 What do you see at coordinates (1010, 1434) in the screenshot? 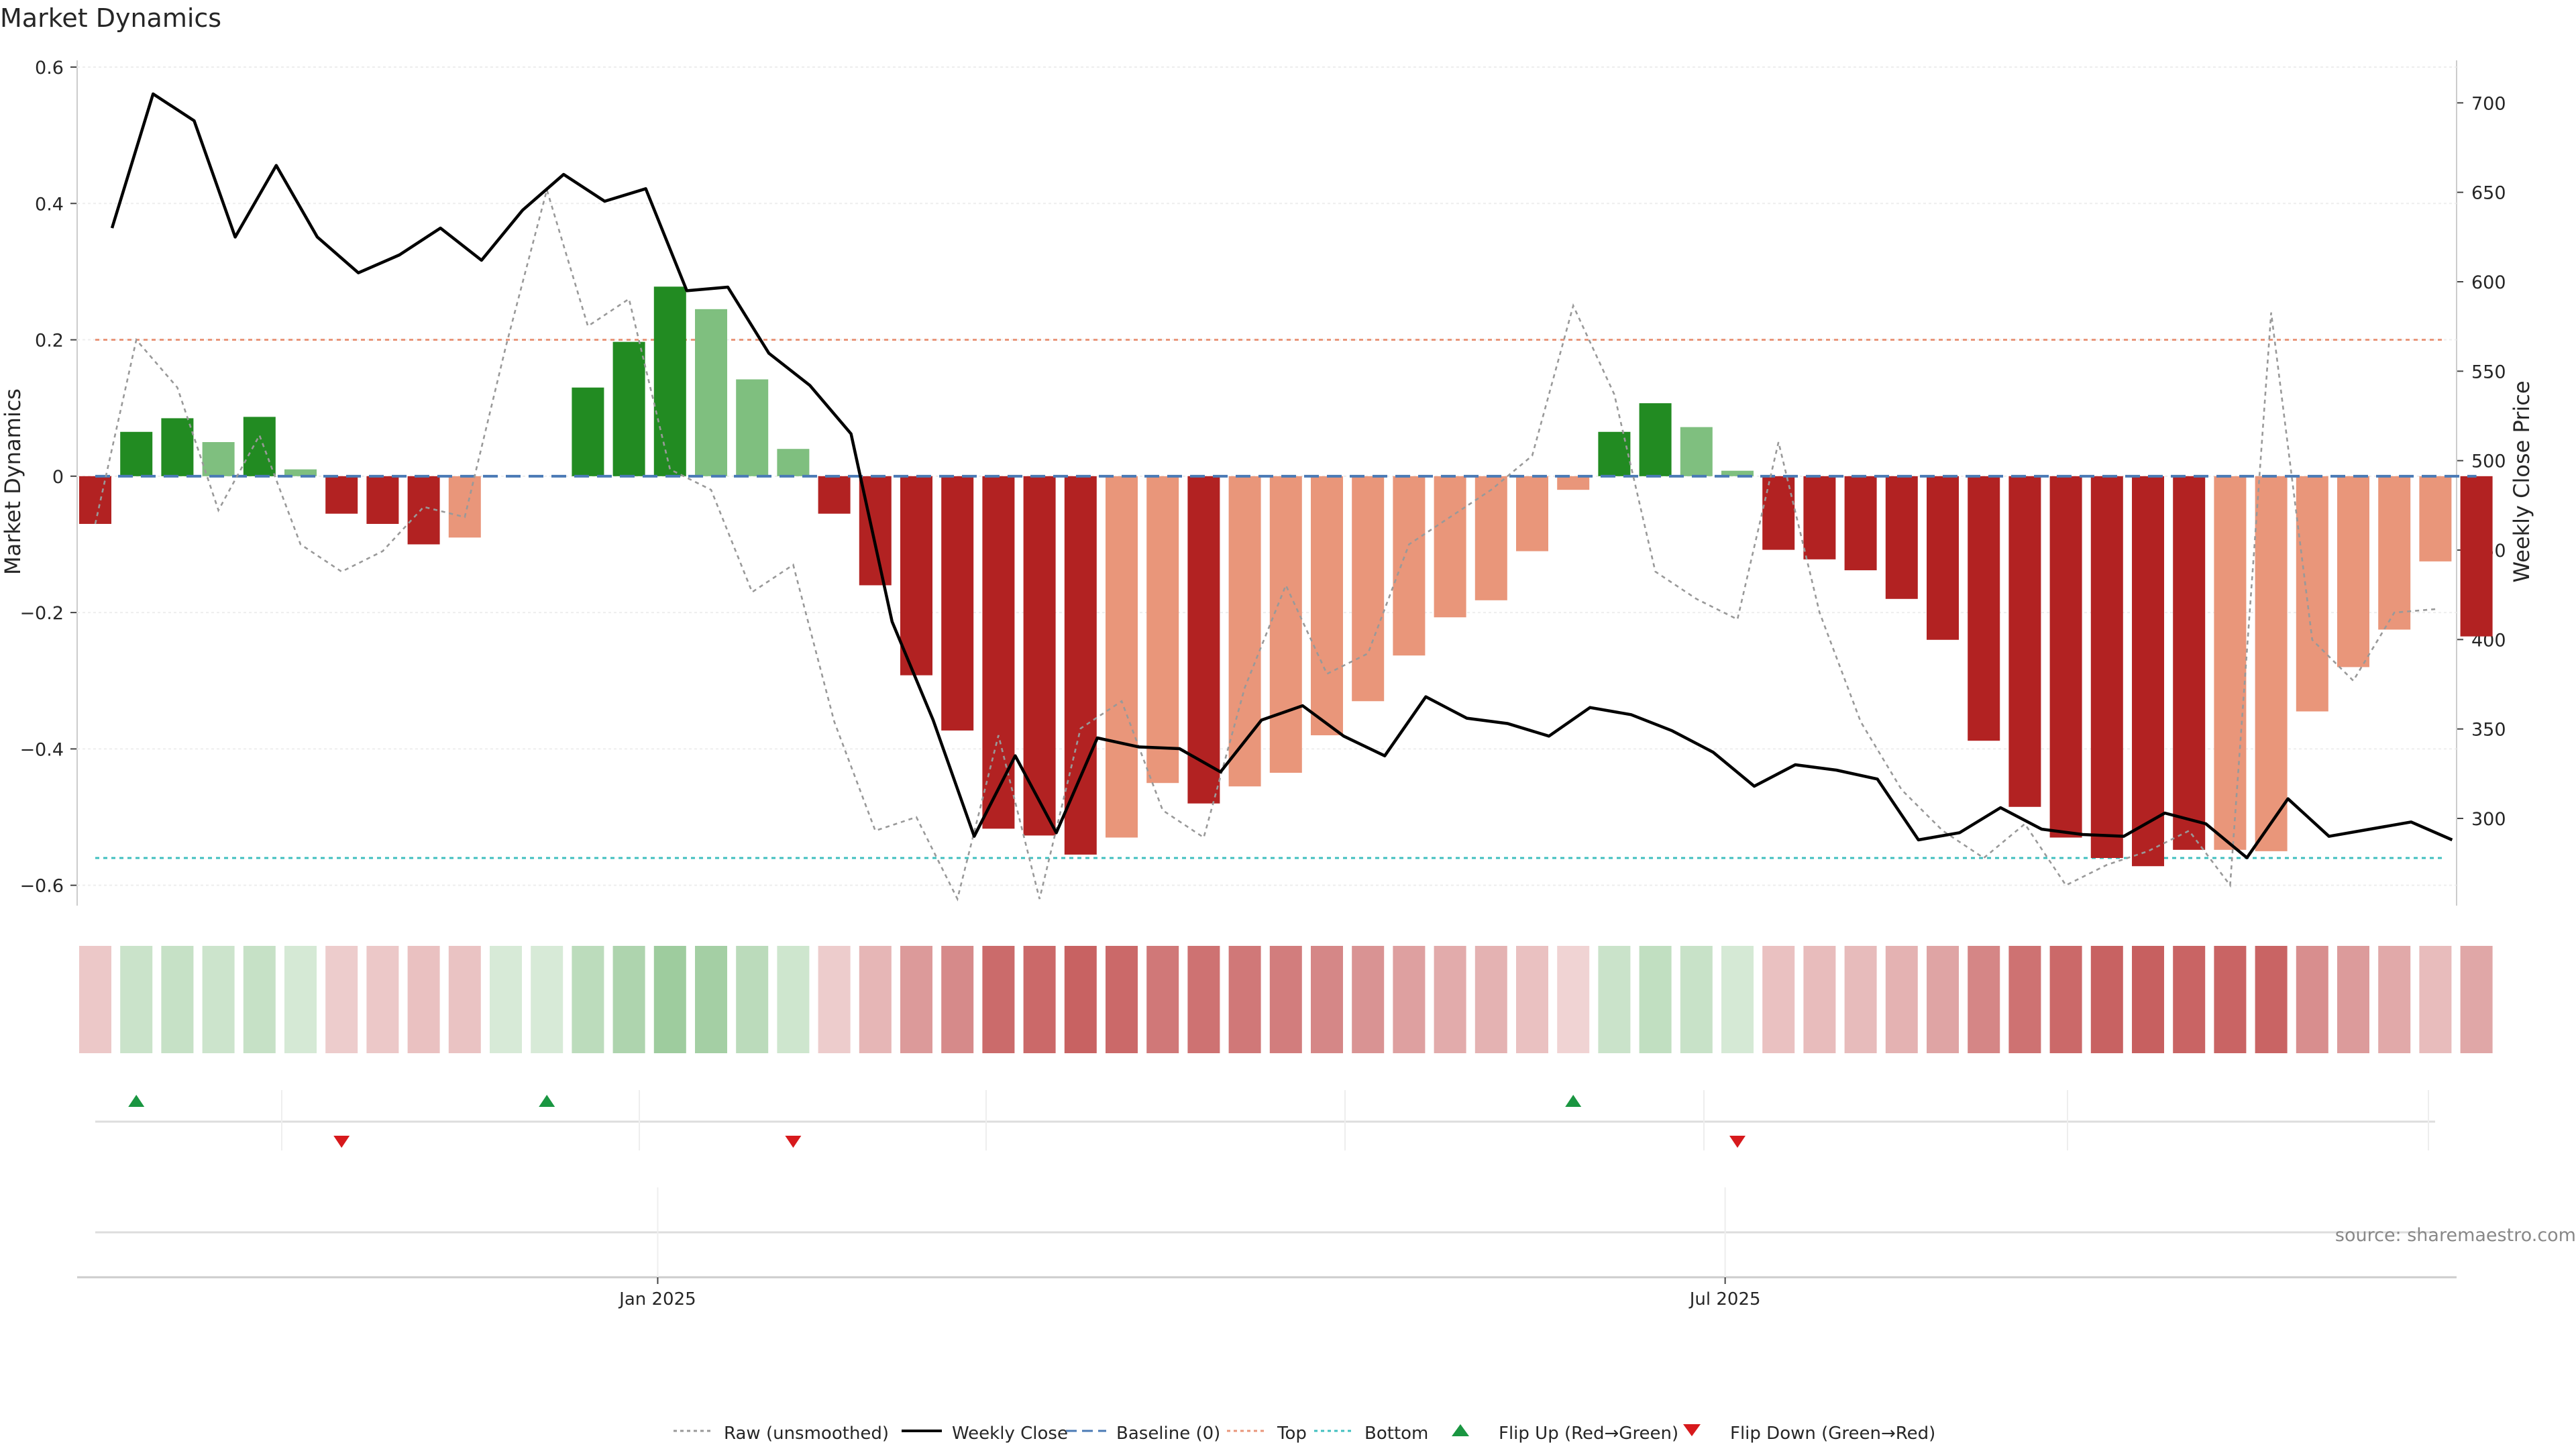
I see `legend-label: Weekly Close` at bounding box center [1010, 1434].